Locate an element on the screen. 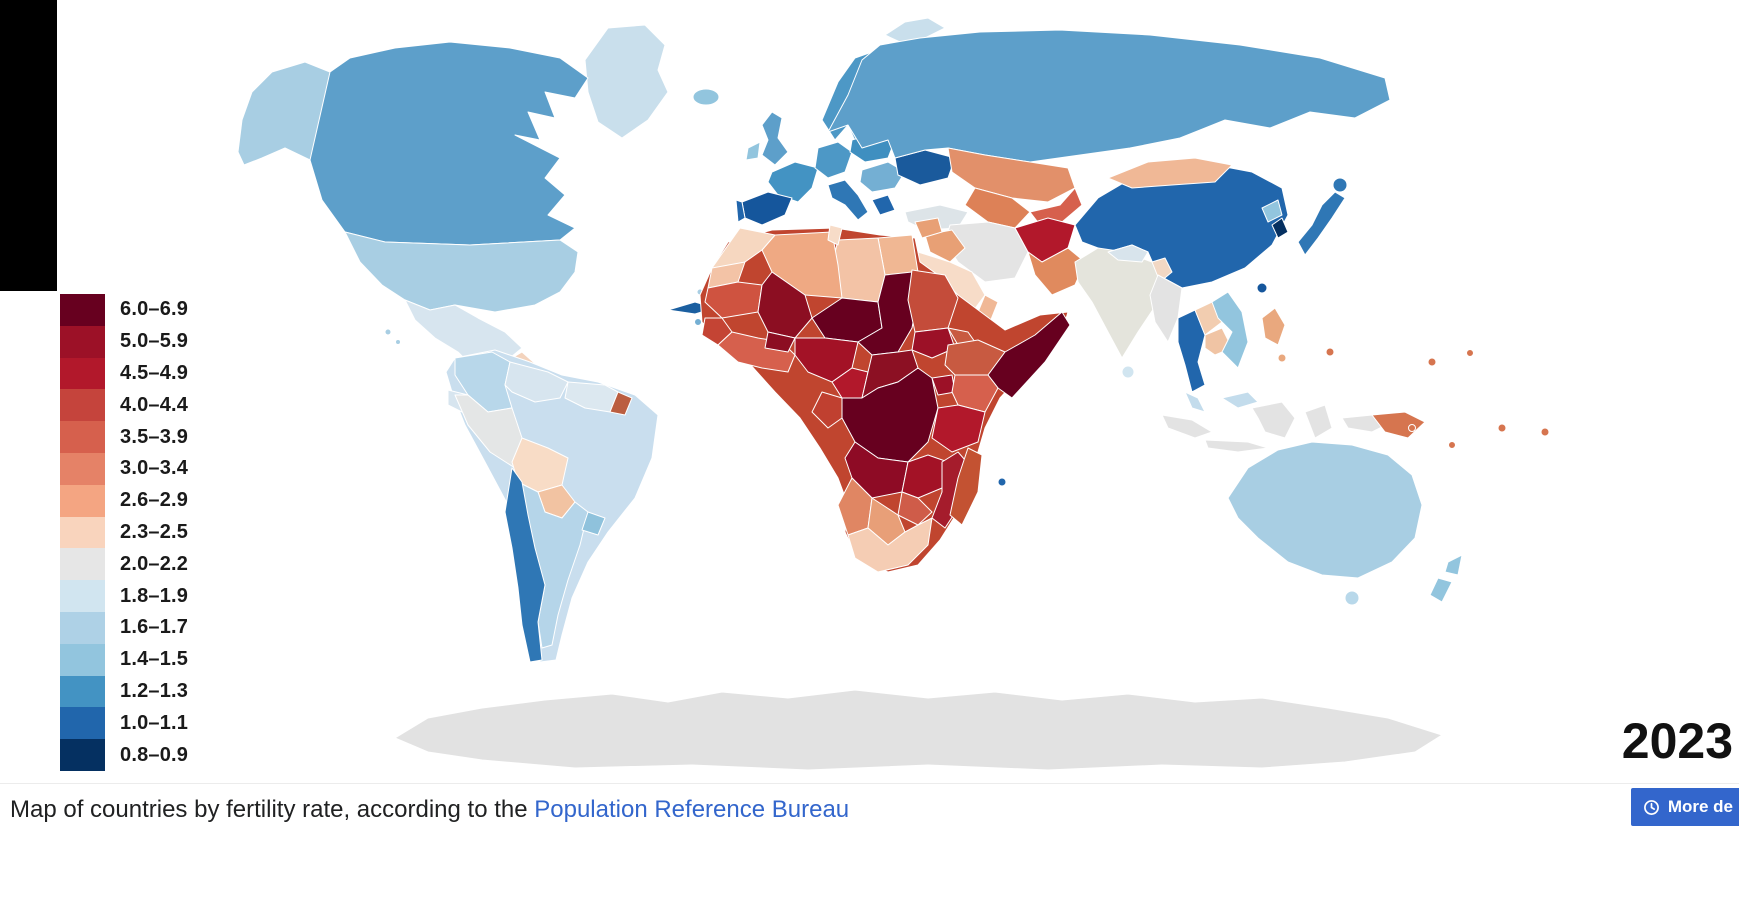  legend-label: 1.6–1.7 is located at coordinates (154, 627).